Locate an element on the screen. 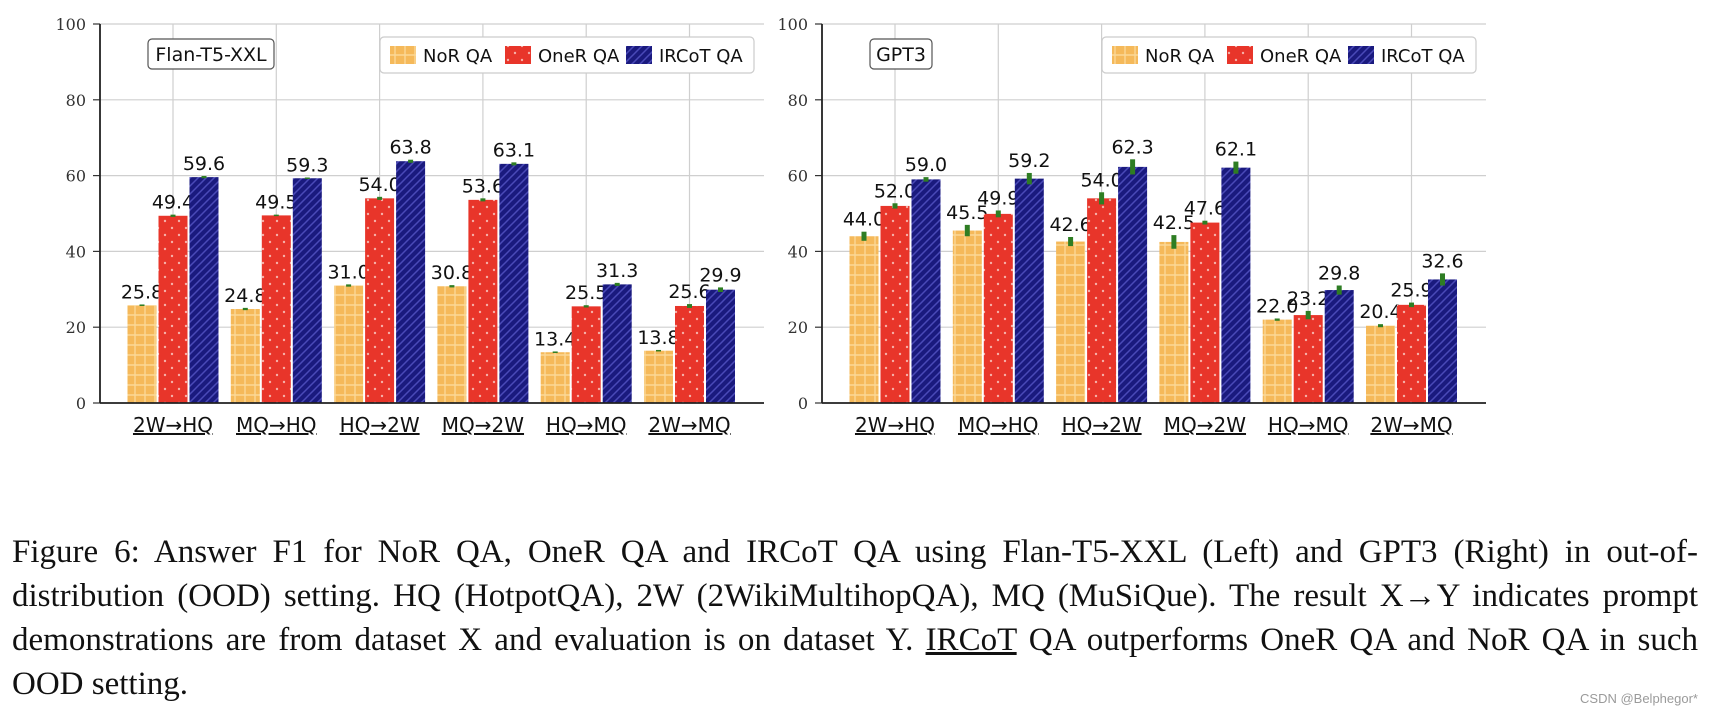 Image resolution: width=1710 pixels, height=716 pixels. data-label: 63.8 is located at coordinates (410, 148).